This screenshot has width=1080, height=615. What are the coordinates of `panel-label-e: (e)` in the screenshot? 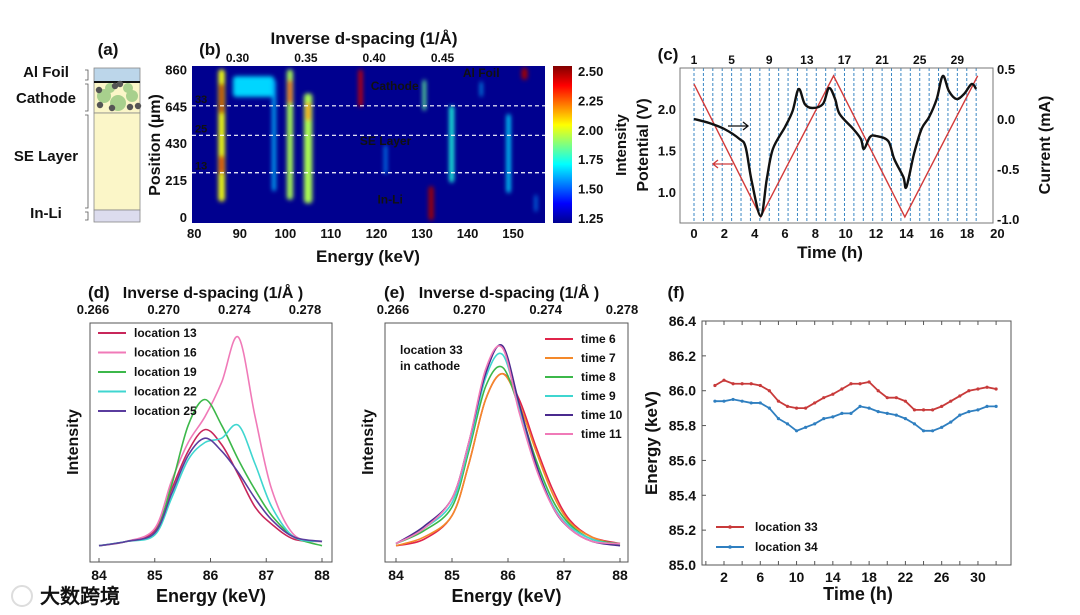 It's located at (394, 292).